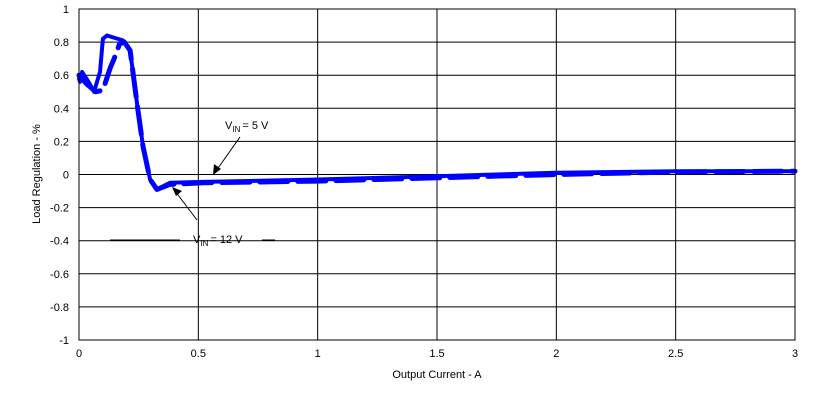 This screenshot has width=827, height=401. What do you see at coordinates (675, 354) in the screenshot?
I see `x-tick-label: 2.5` at bounding box center [675, 354].